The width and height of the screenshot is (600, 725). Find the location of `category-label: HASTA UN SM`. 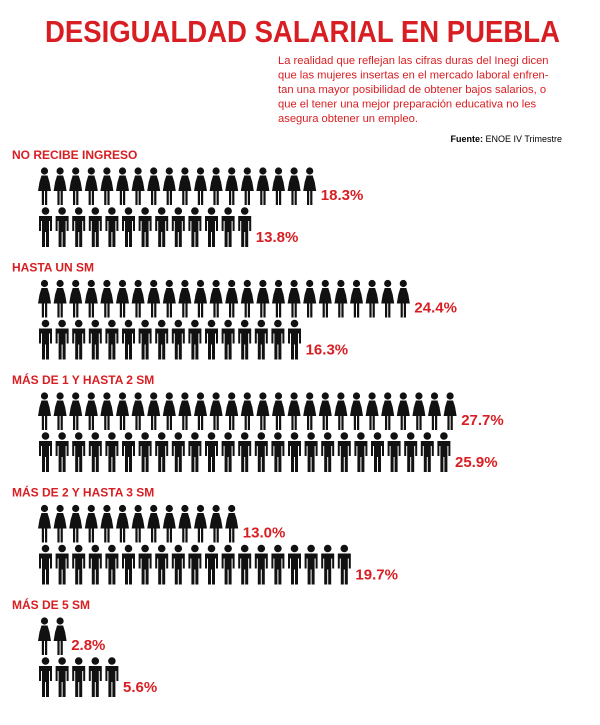

category-label: HASTA UN SM is located at coordinates (53, 268).